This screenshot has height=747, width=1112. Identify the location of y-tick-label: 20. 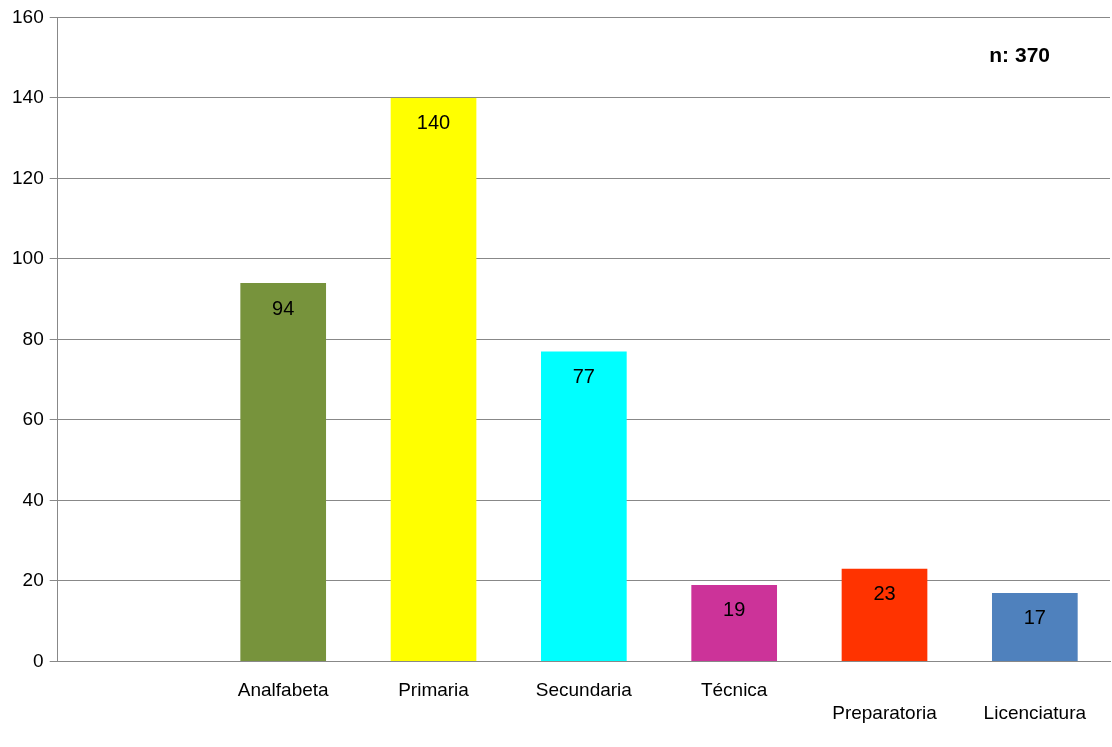
(33, 580).